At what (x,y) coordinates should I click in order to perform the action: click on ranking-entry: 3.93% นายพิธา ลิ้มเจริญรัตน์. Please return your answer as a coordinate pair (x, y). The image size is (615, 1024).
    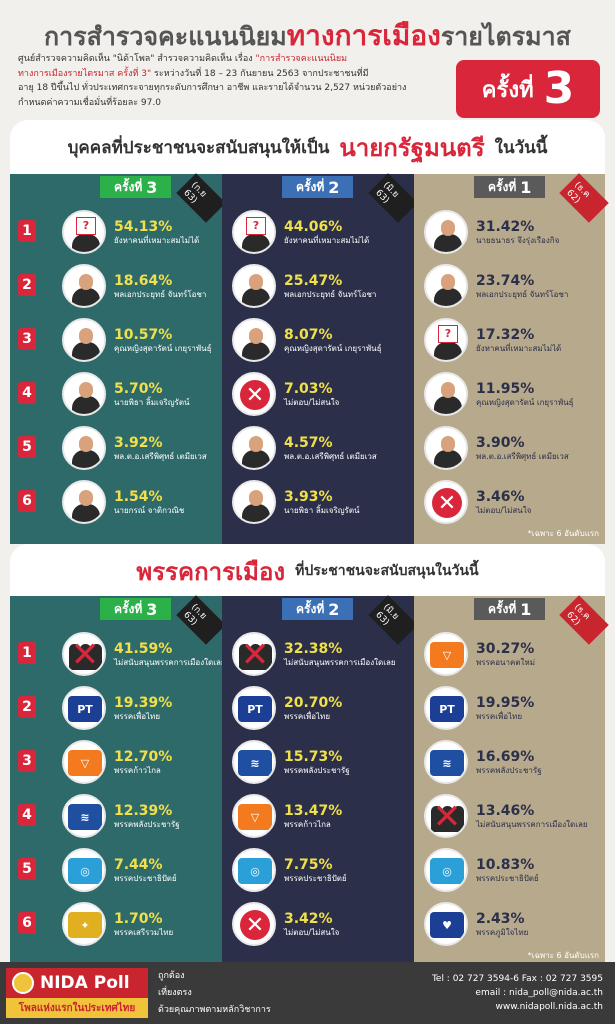
    Looking at the image, I should click on (296, 502).